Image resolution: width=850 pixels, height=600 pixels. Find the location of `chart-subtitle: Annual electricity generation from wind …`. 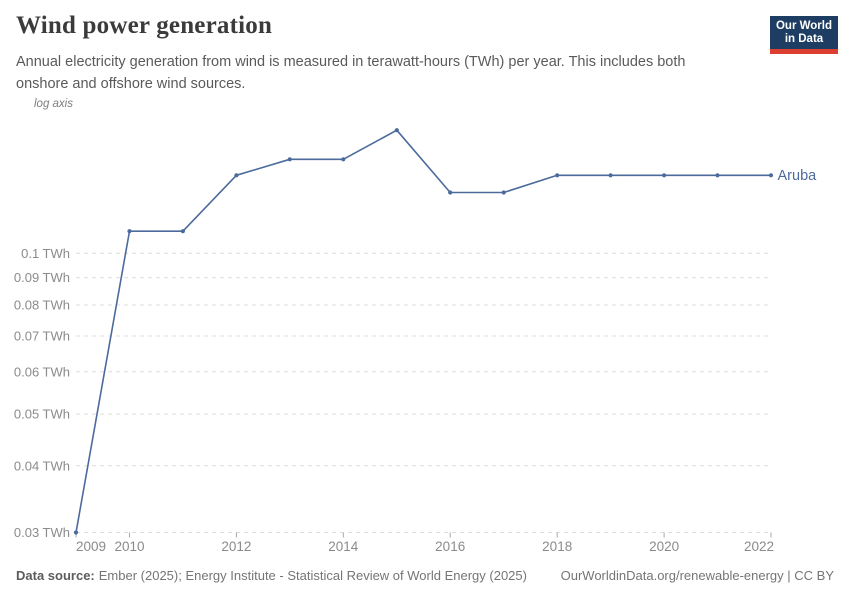

chart-subtitle: Annual electricity generation from wind … is located at coordinates (351, 73).